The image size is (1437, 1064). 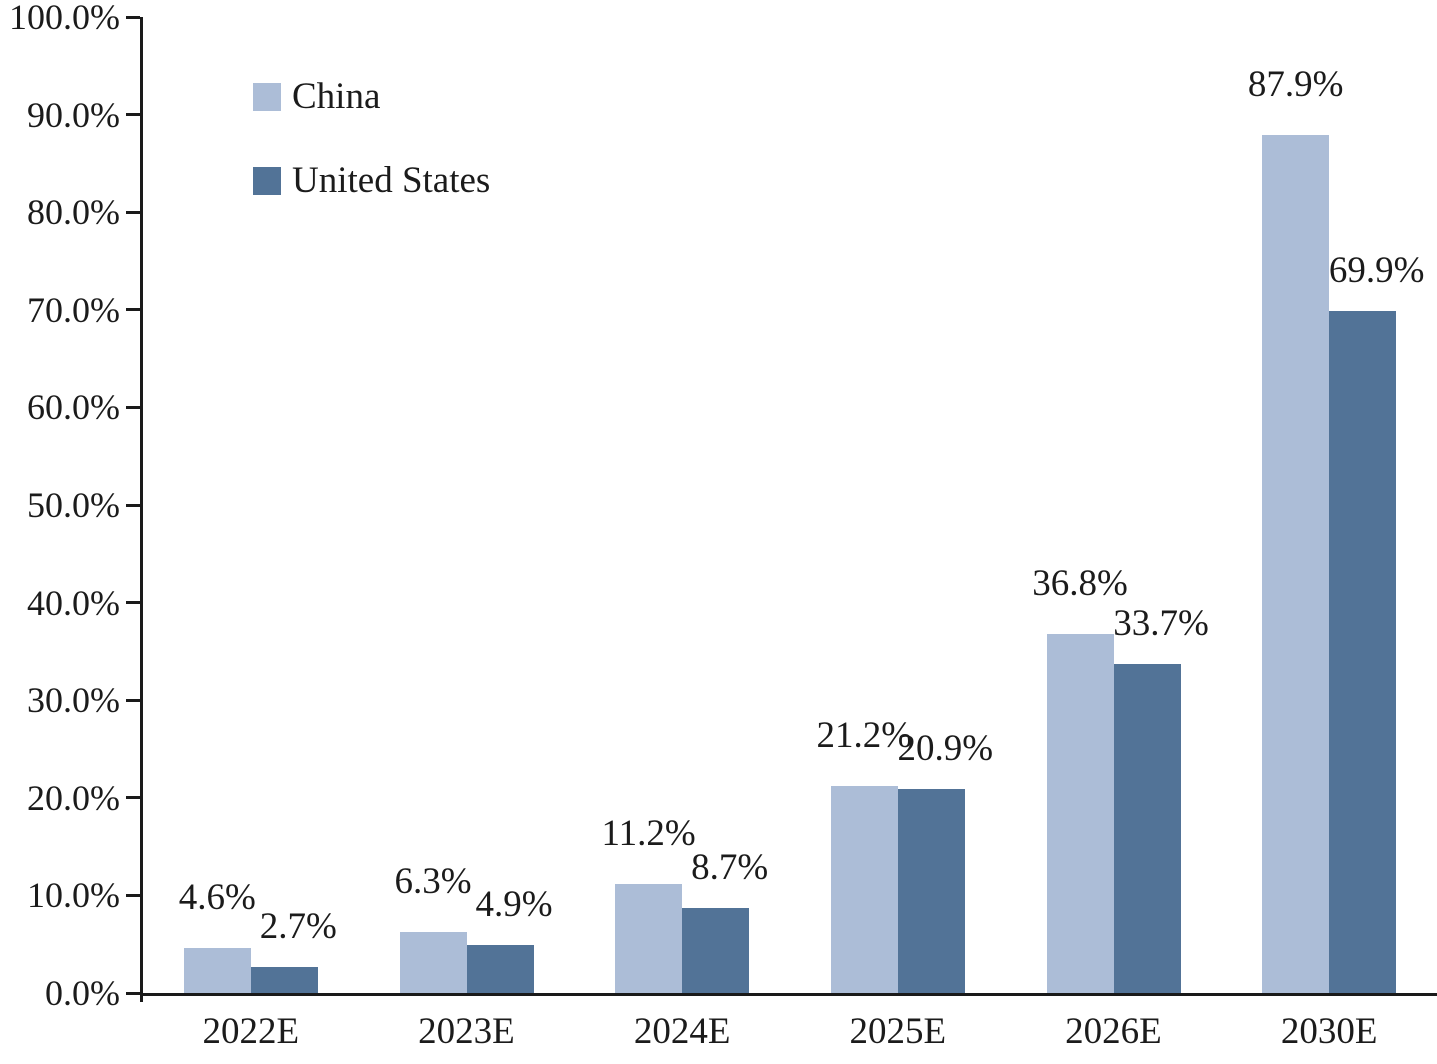 What do you see at coordinates (217, 970) in the screenshot?
I see `bar-china-2022e` at bounding box center [217, 970].